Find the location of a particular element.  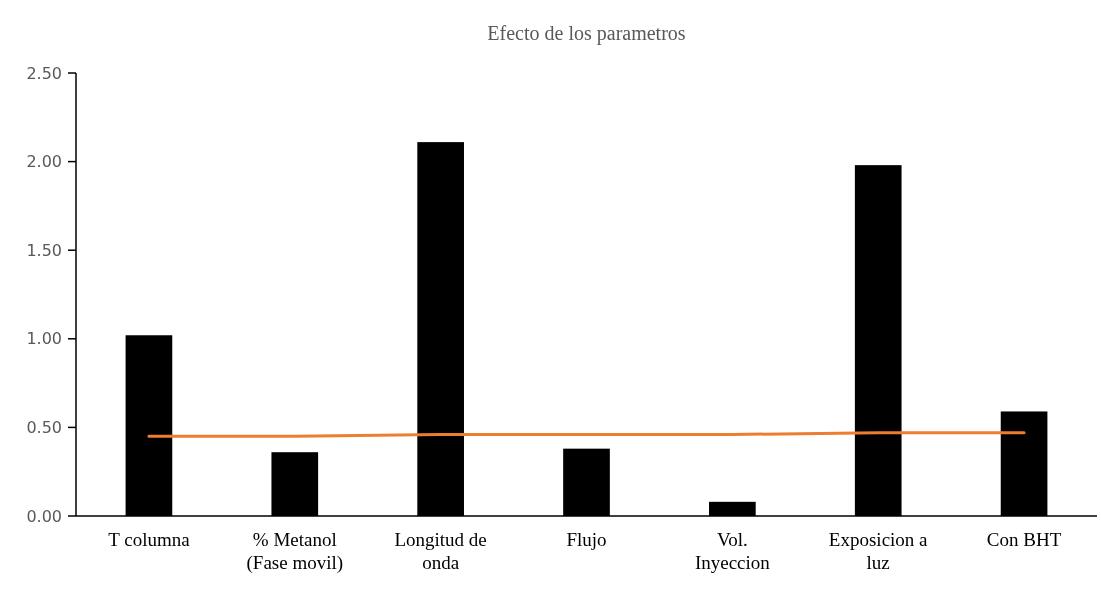

x-tick-label: Flujo is located at coordinates (586, 539).